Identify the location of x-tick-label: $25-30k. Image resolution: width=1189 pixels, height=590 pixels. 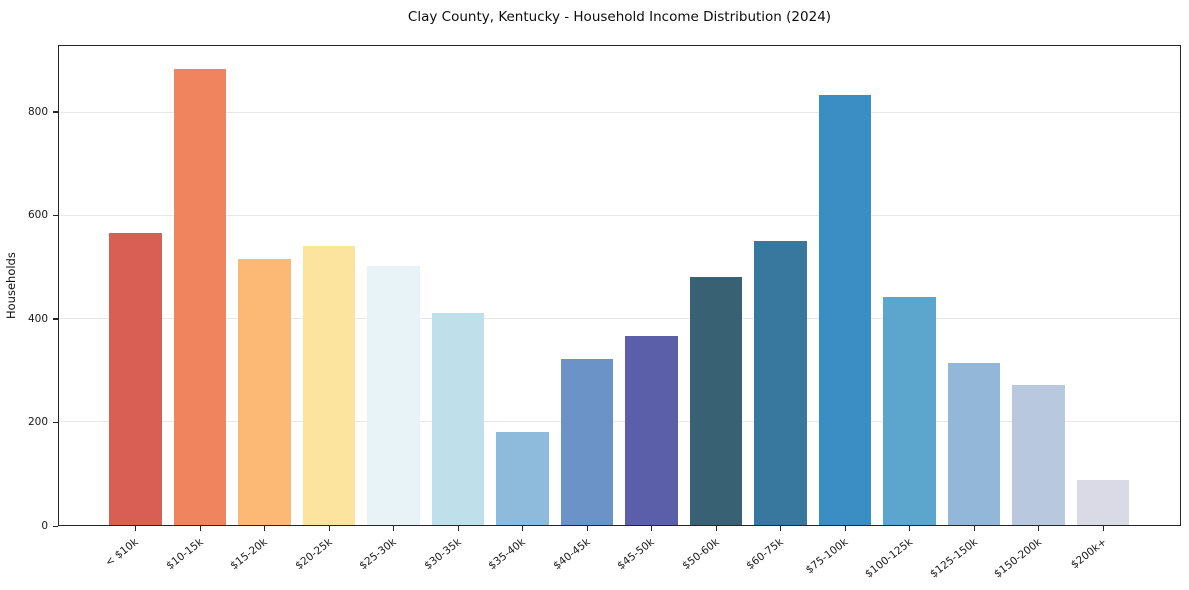
(378, 554).